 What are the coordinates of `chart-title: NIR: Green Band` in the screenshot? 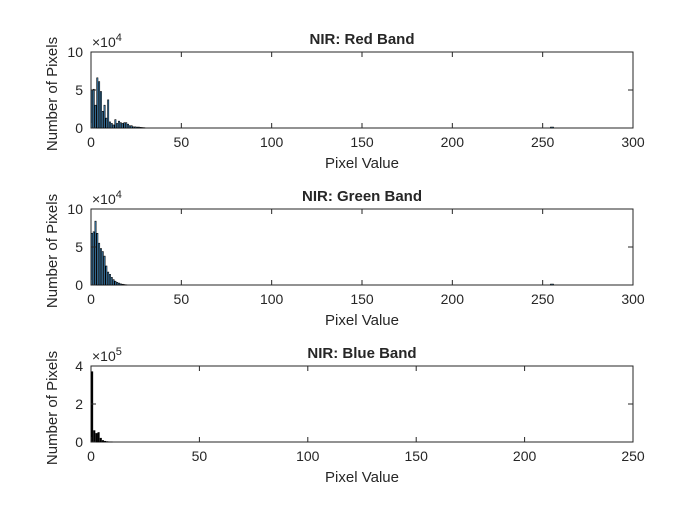 It's located at (362, 196).